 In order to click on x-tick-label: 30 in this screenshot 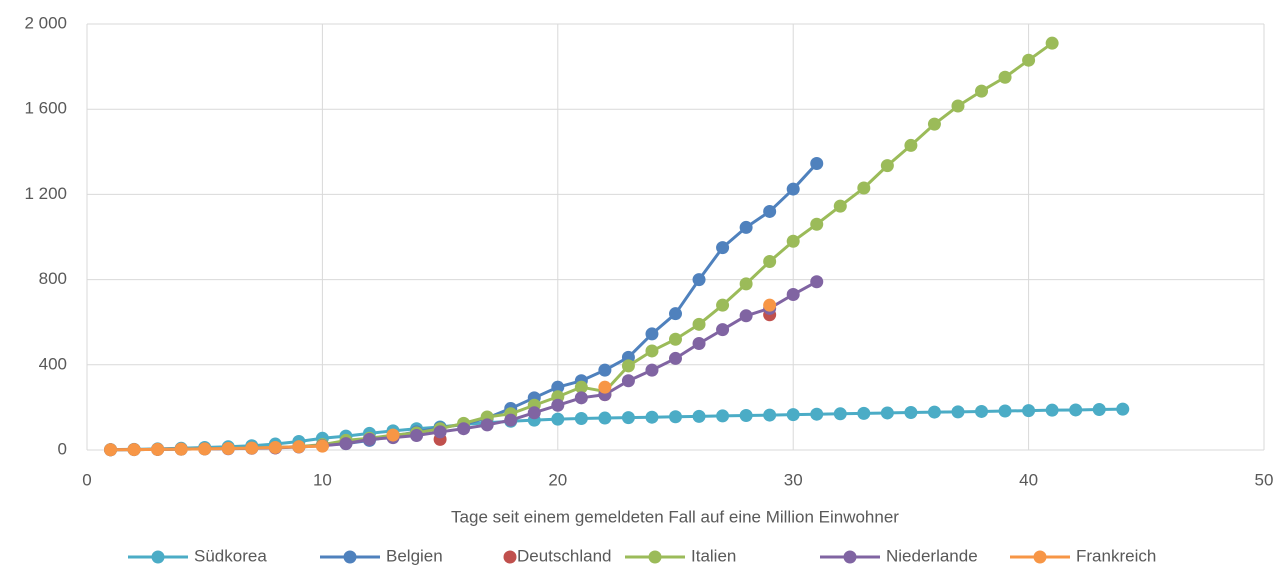, I will do `click(793, 479)`.